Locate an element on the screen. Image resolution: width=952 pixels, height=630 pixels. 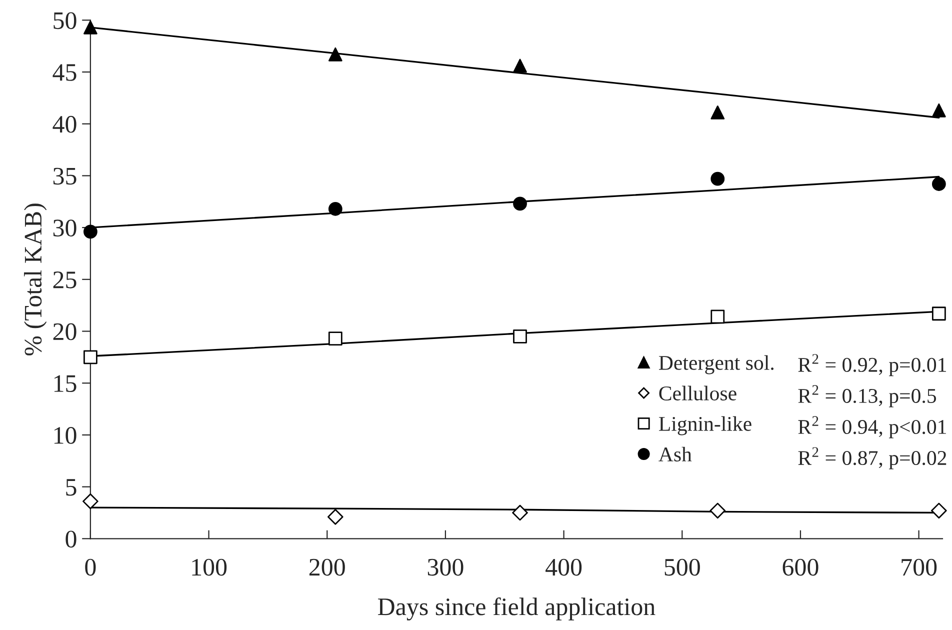
x-tick-label: 700 is located at coordinates (919, 567).